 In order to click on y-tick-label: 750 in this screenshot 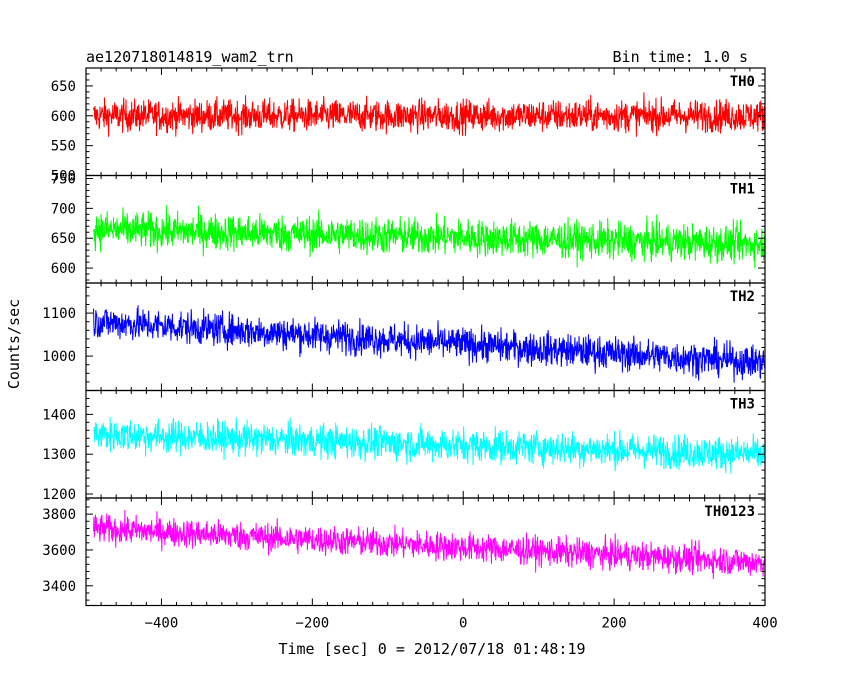, I will do `click(63, 179)`.